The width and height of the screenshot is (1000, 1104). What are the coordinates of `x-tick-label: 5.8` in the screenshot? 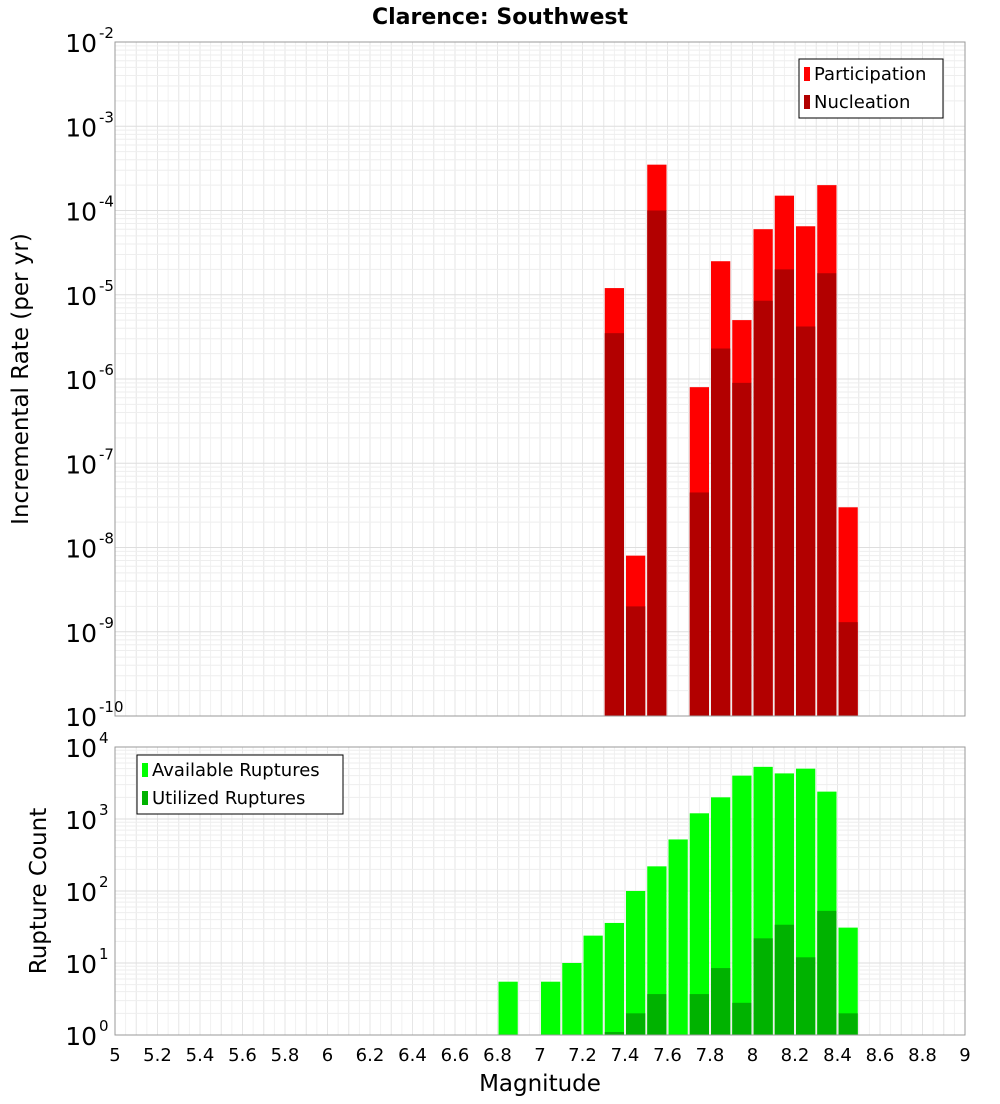 It's located at (285, 1055).